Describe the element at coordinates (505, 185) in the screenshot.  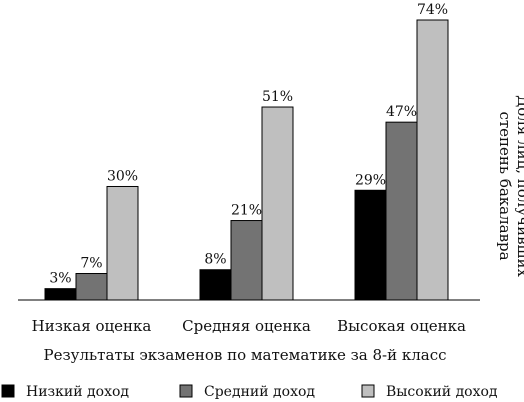
I see `y-axis-title-line-2: степень бакалавра` at that location.